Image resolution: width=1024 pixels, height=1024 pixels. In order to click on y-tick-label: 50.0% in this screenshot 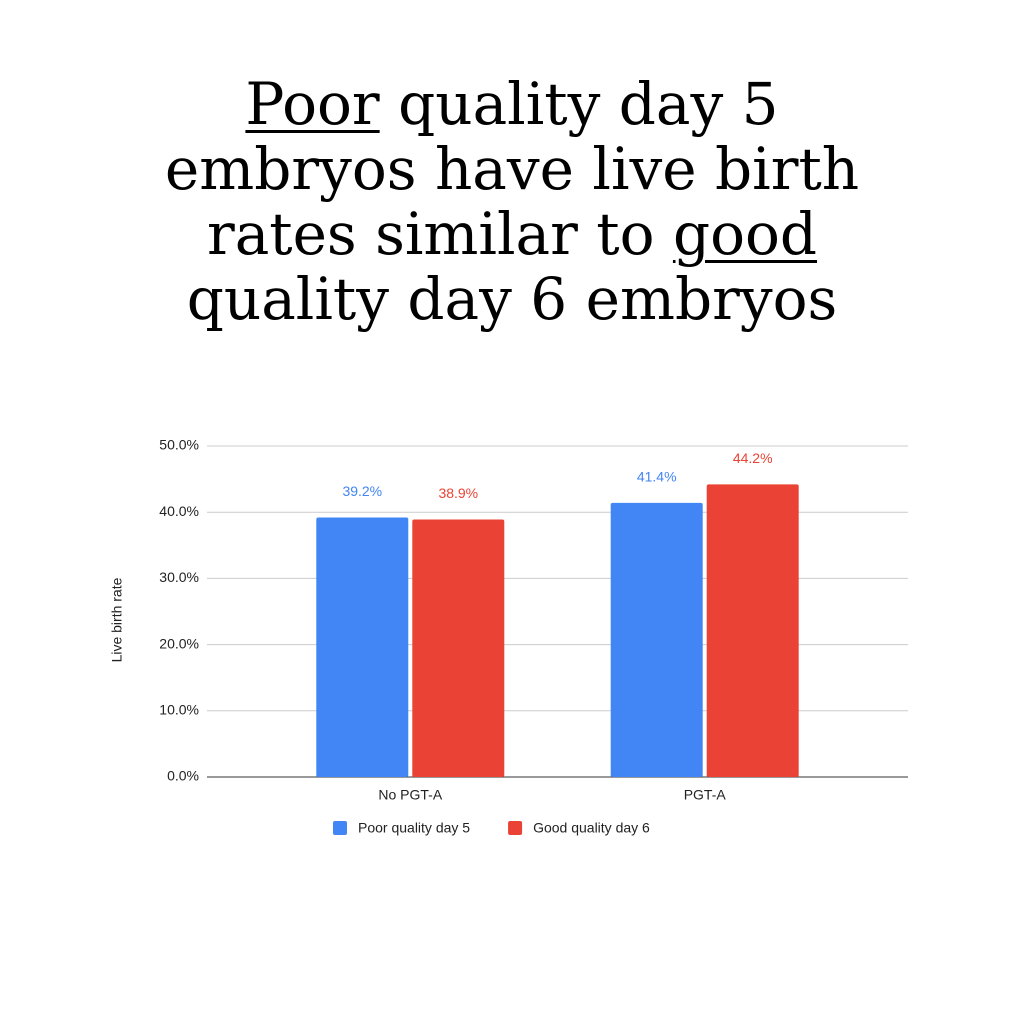, I will do `click(179, 445)`.